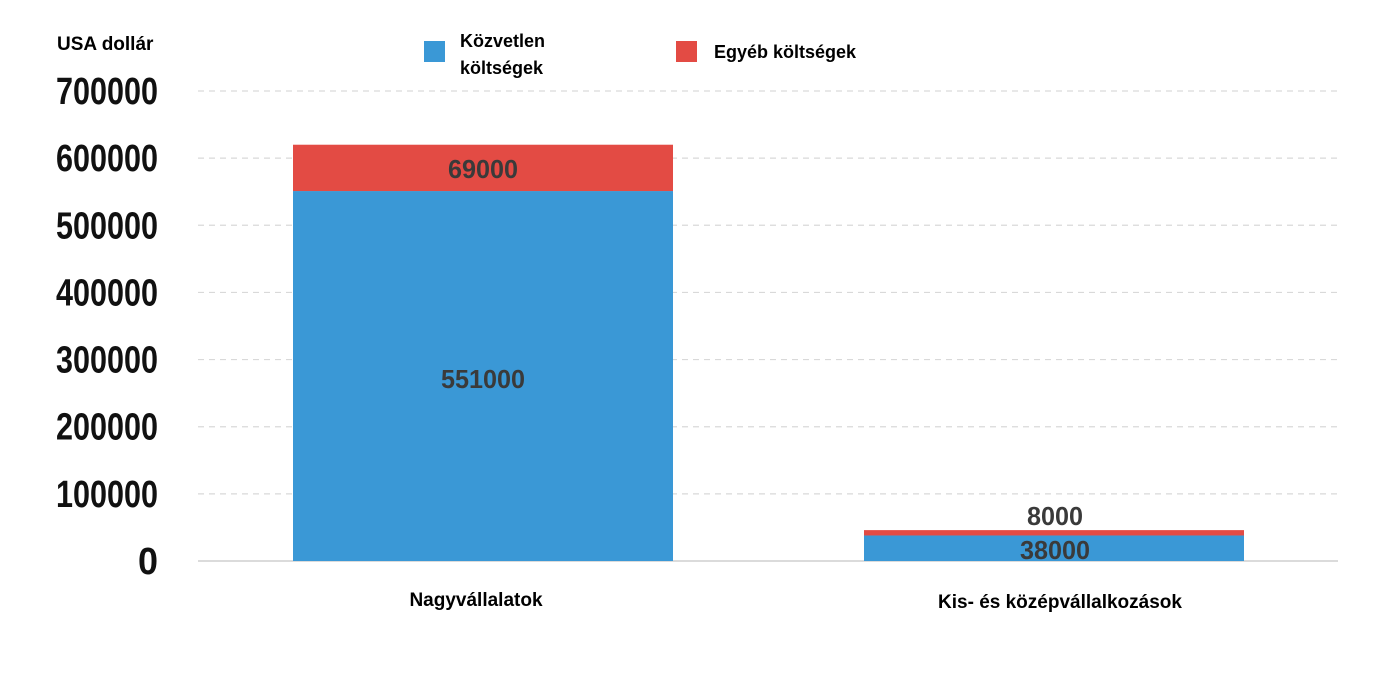  What do you see at coordinates (107, 92) in the screenshot?
I see `y-tick-label: 700000` at bounding box center [107, 92].